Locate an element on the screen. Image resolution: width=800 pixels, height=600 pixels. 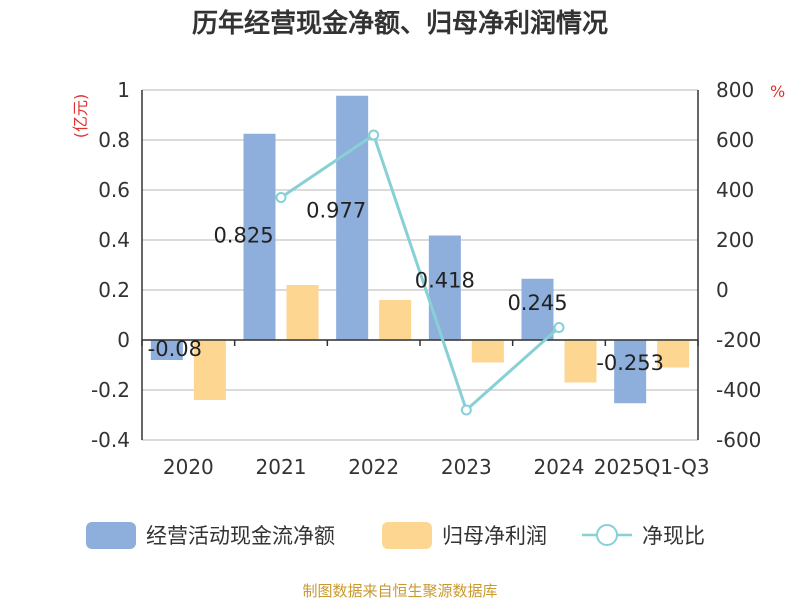
right-tick-label: 400 is located at coordinates (735, 190).